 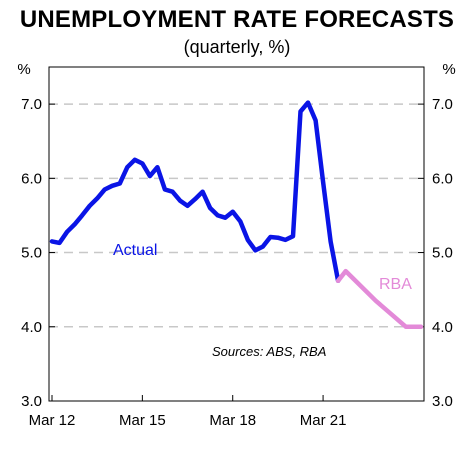 What do you see at coordinates (448, 69) in the screenshot?
I see `y-unit-right: %` at bounding box center [448, 69].